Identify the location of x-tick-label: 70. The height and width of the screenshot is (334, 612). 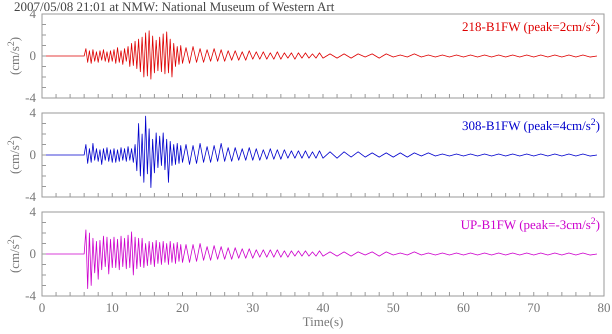
(533, 308).